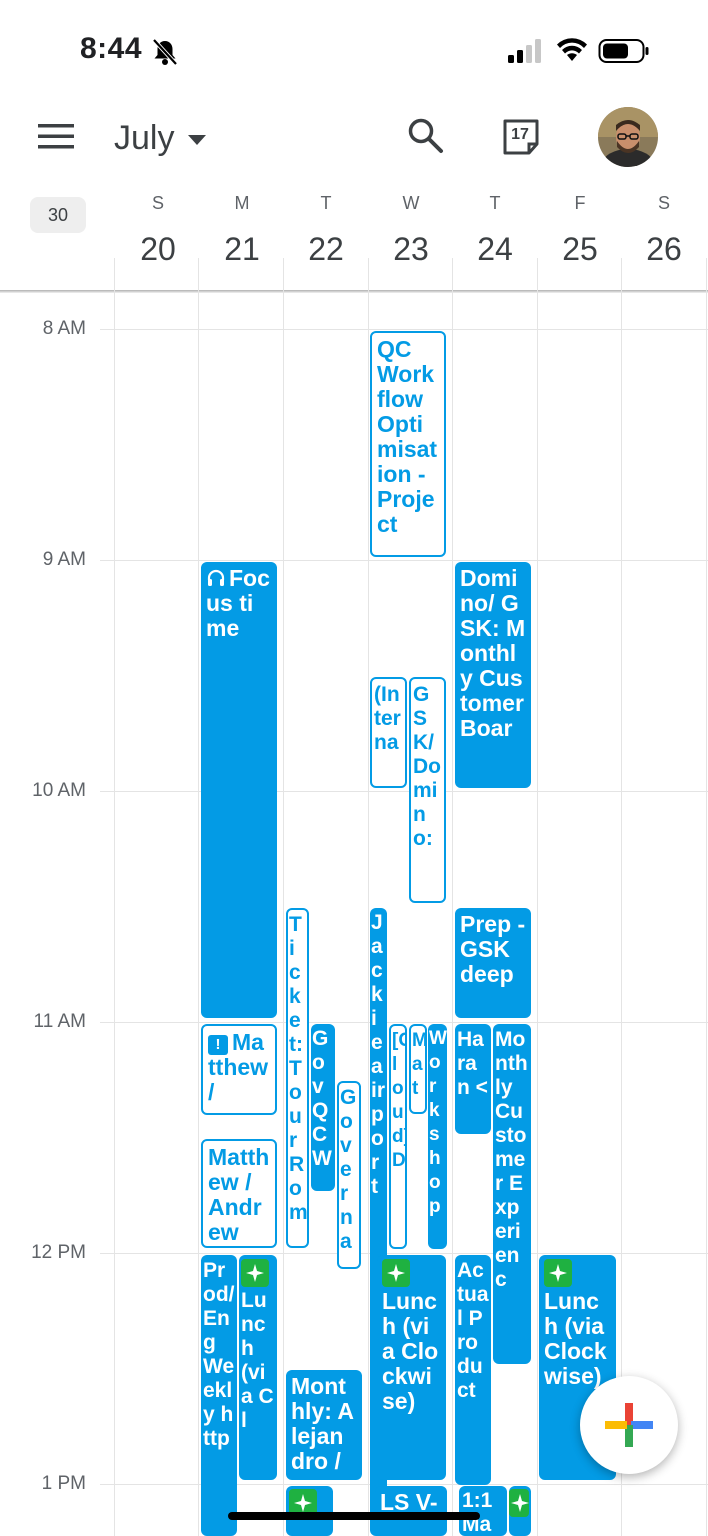 Image resolution: width=708 pixels, height=1536 pixels. Describe the element at coordinates (158, 249) in the screenshot. I see `day-number: 20` at that location.